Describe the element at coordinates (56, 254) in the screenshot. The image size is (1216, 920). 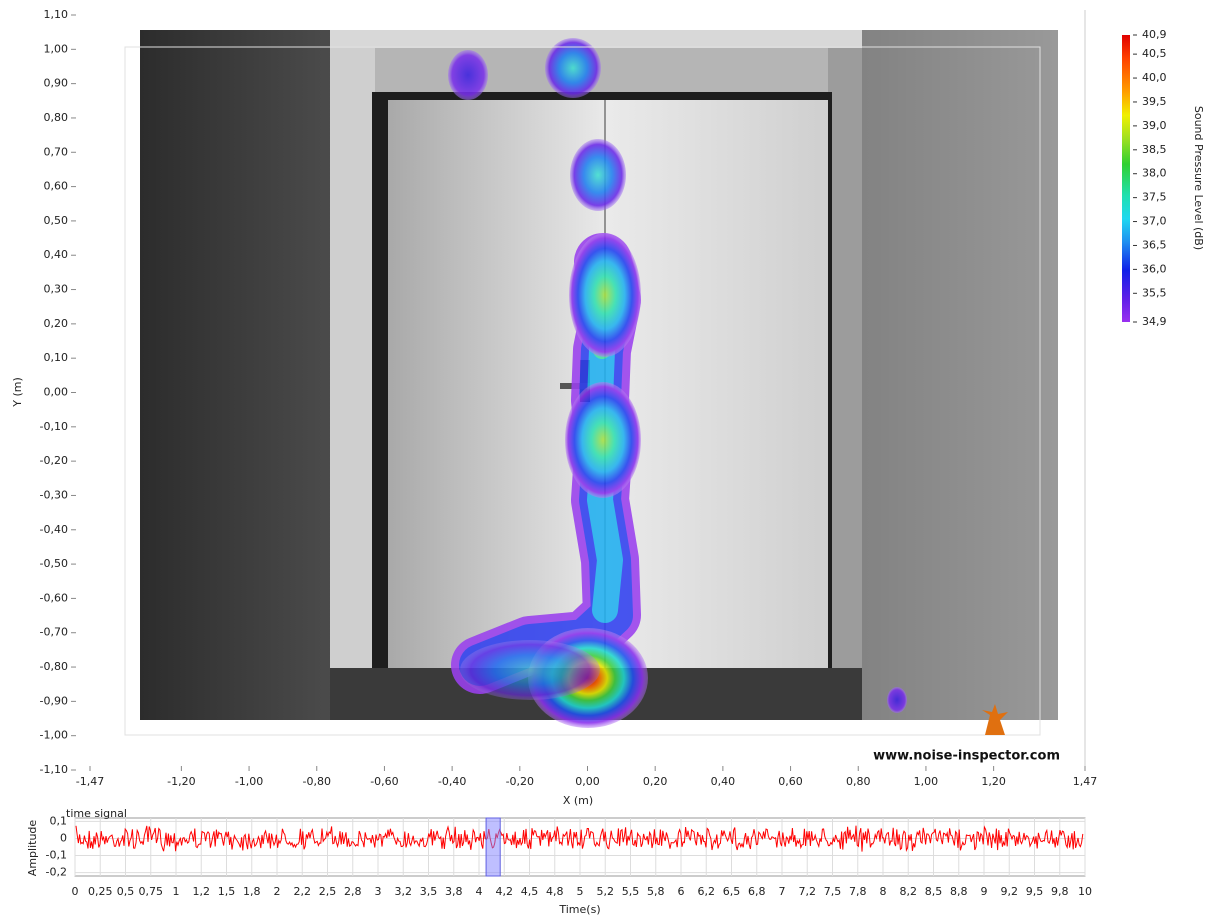
I see `y-tick-label: 0,40` at that location.